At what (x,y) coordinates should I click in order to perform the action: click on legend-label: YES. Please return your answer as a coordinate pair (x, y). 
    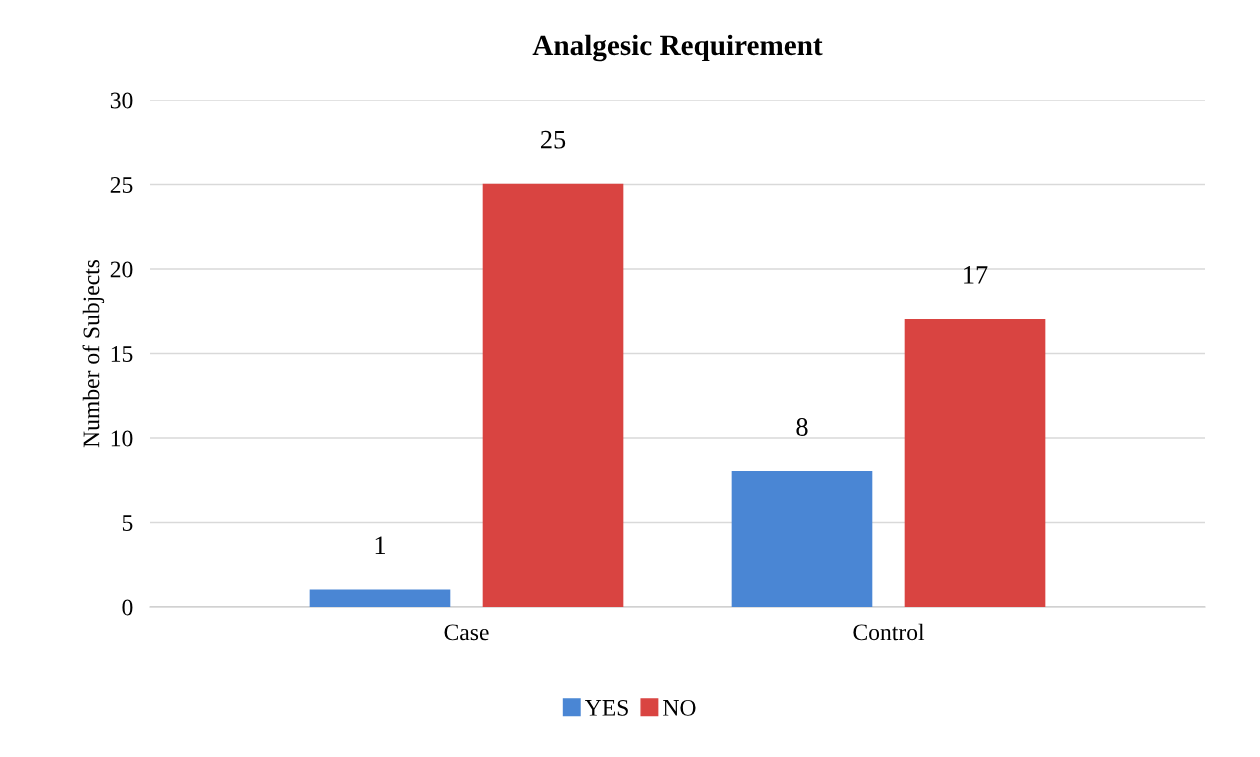
    Looking at the image, I should click on (606, 707).